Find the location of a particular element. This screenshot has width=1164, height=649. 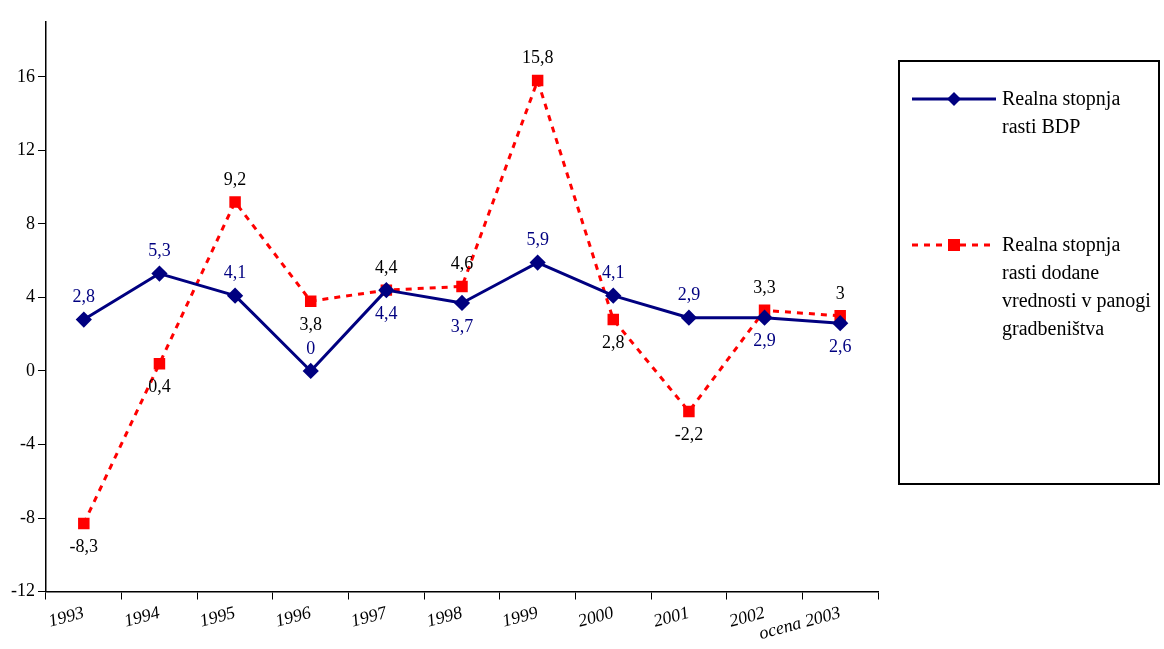

x-tick-label: 2001 is located at coordinates (671, 616).